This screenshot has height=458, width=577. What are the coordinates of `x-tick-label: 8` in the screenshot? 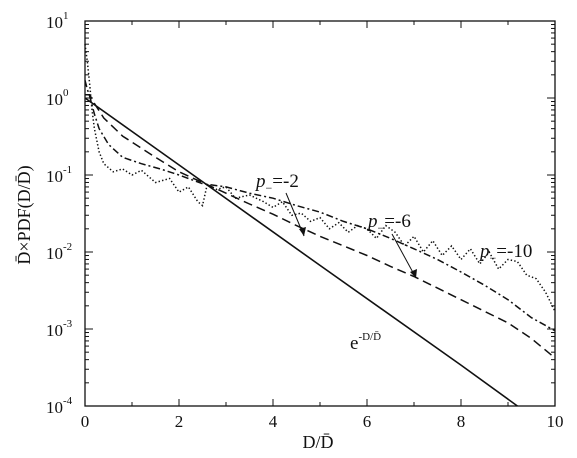 It's located at (461, 421).